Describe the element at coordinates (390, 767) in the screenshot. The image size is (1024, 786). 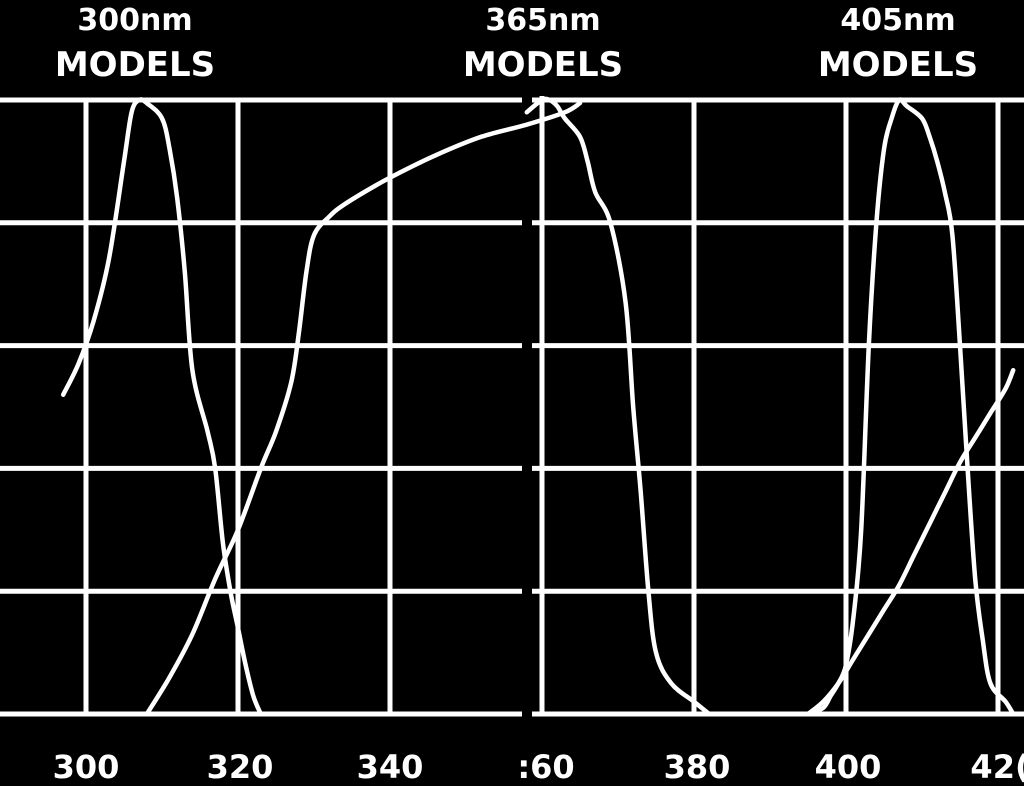
I see `x-tick-label-340: 340` at that location.